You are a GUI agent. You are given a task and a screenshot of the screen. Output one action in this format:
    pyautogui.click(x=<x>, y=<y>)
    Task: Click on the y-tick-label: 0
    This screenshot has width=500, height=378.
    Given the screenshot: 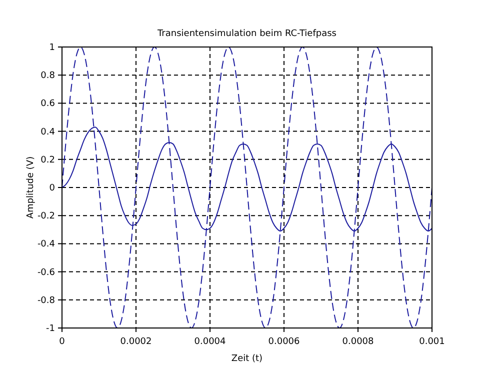 What is the action you would take?
    pyautogui.click(x=52, y=189)
    